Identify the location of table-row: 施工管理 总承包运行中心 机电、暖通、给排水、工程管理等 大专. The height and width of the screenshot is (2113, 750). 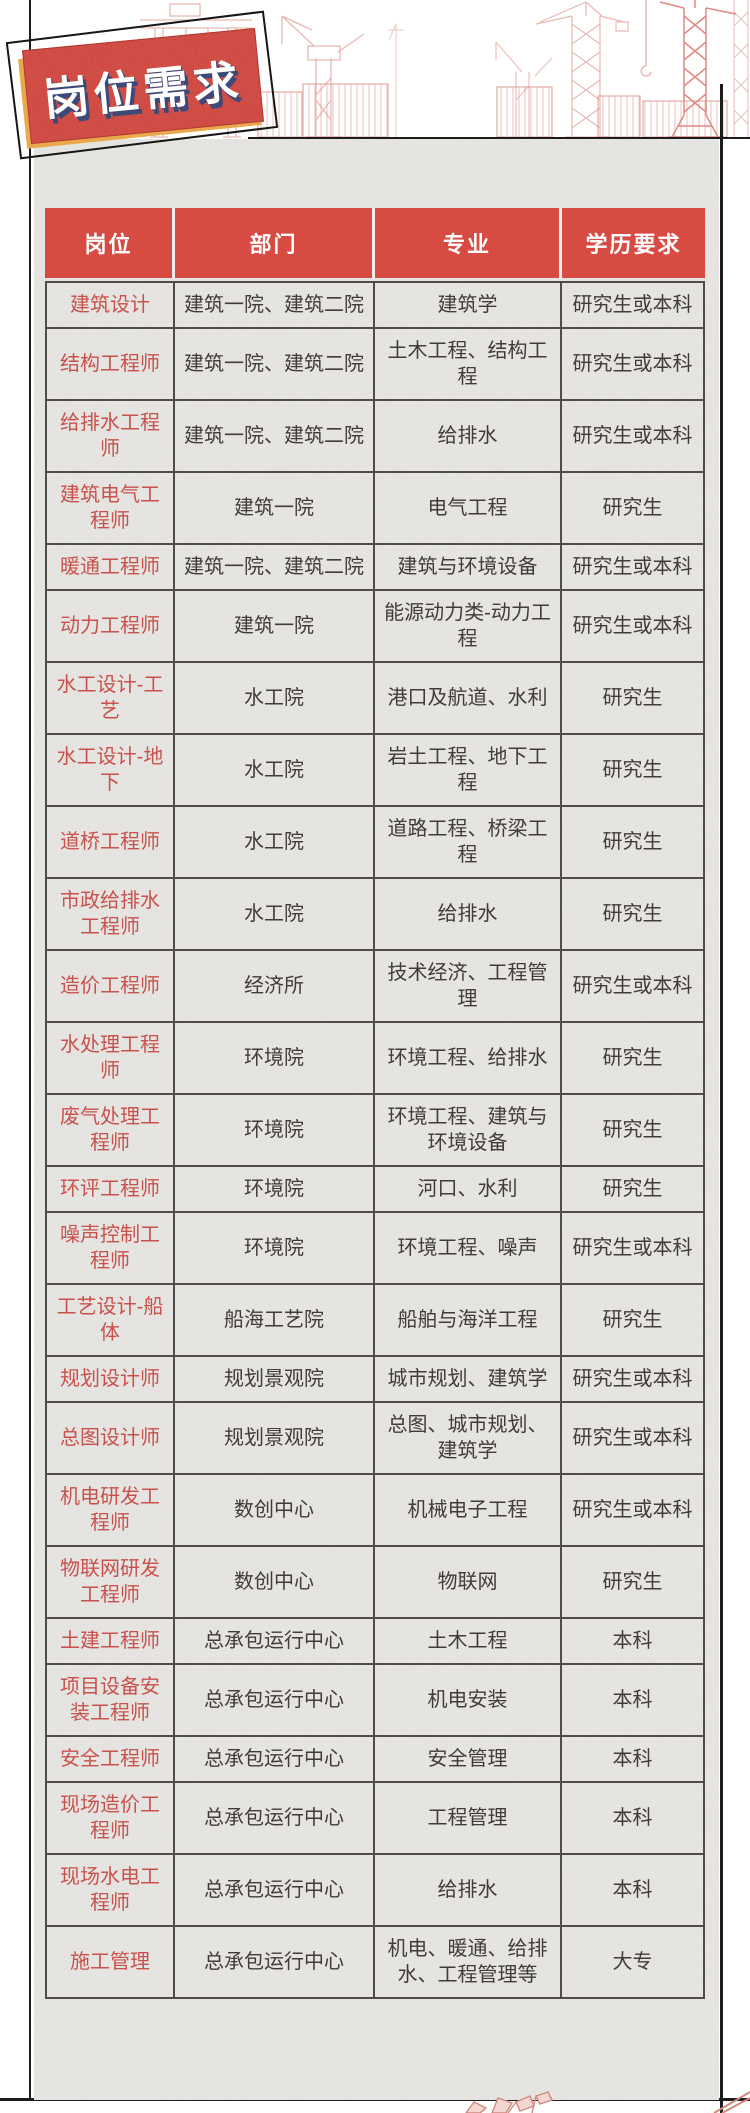
(376, 1963).